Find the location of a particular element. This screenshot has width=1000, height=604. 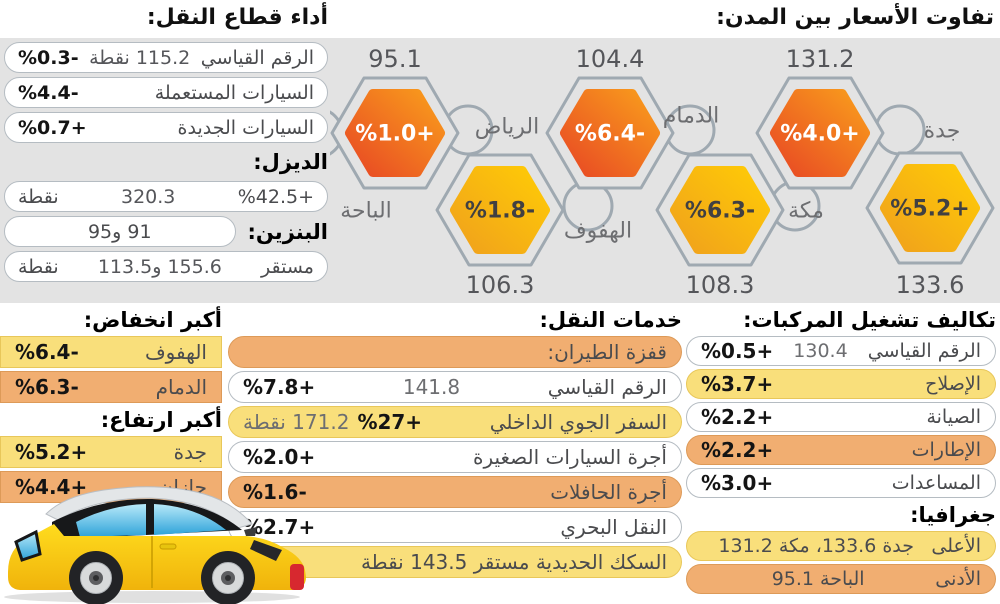

geography-row-lowest: الأدنى الباحة 95.1 is located at coordinates (841, 579).